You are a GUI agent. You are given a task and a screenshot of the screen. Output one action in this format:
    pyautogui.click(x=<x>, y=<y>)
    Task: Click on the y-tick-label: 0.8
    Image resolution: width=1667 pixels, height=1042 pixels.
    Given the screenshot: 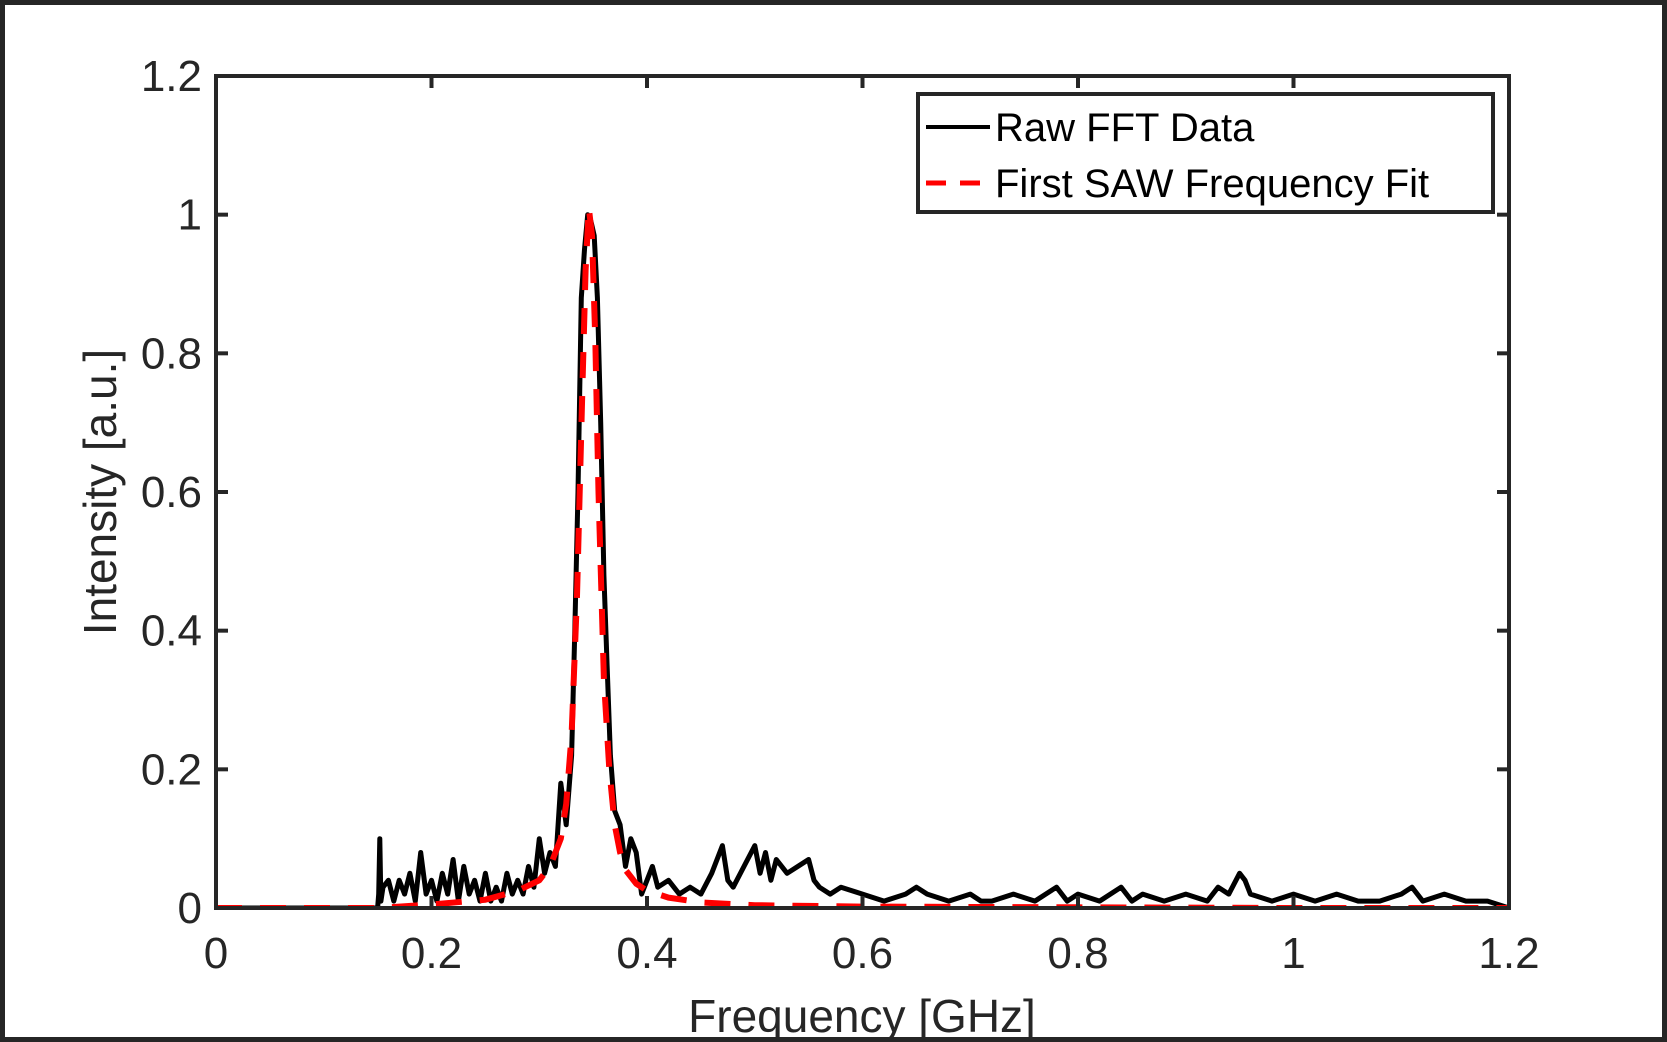 What is the action you would take?
    pyautogui.click(x=171, y=353)
    